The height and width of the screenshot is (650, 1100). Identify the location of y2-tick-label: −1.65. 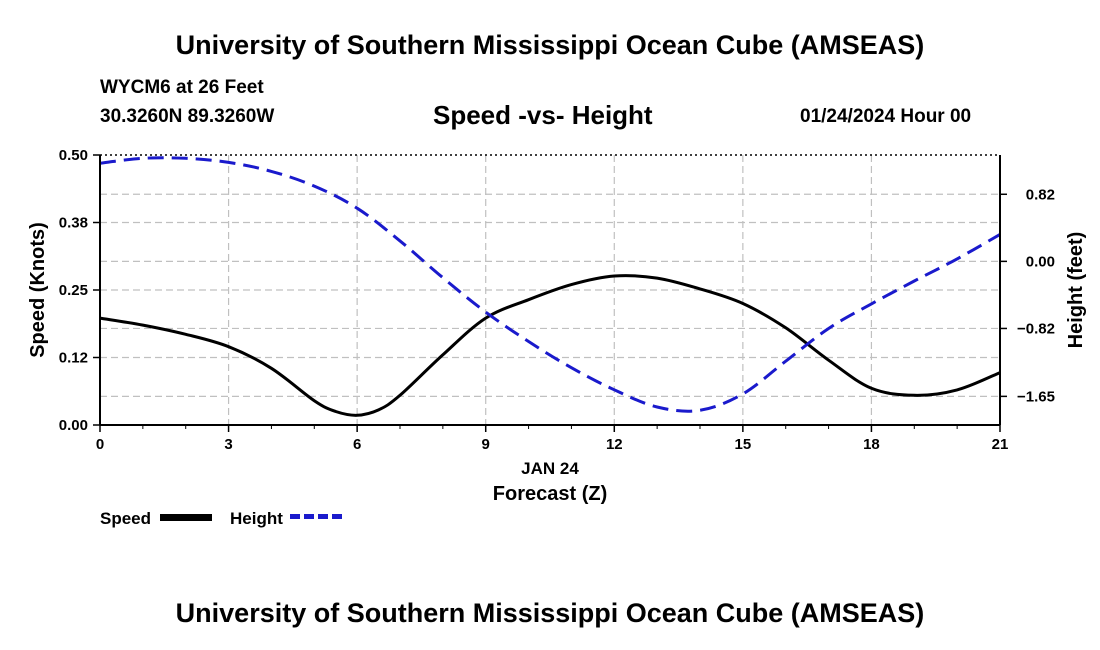
(1036, 396).